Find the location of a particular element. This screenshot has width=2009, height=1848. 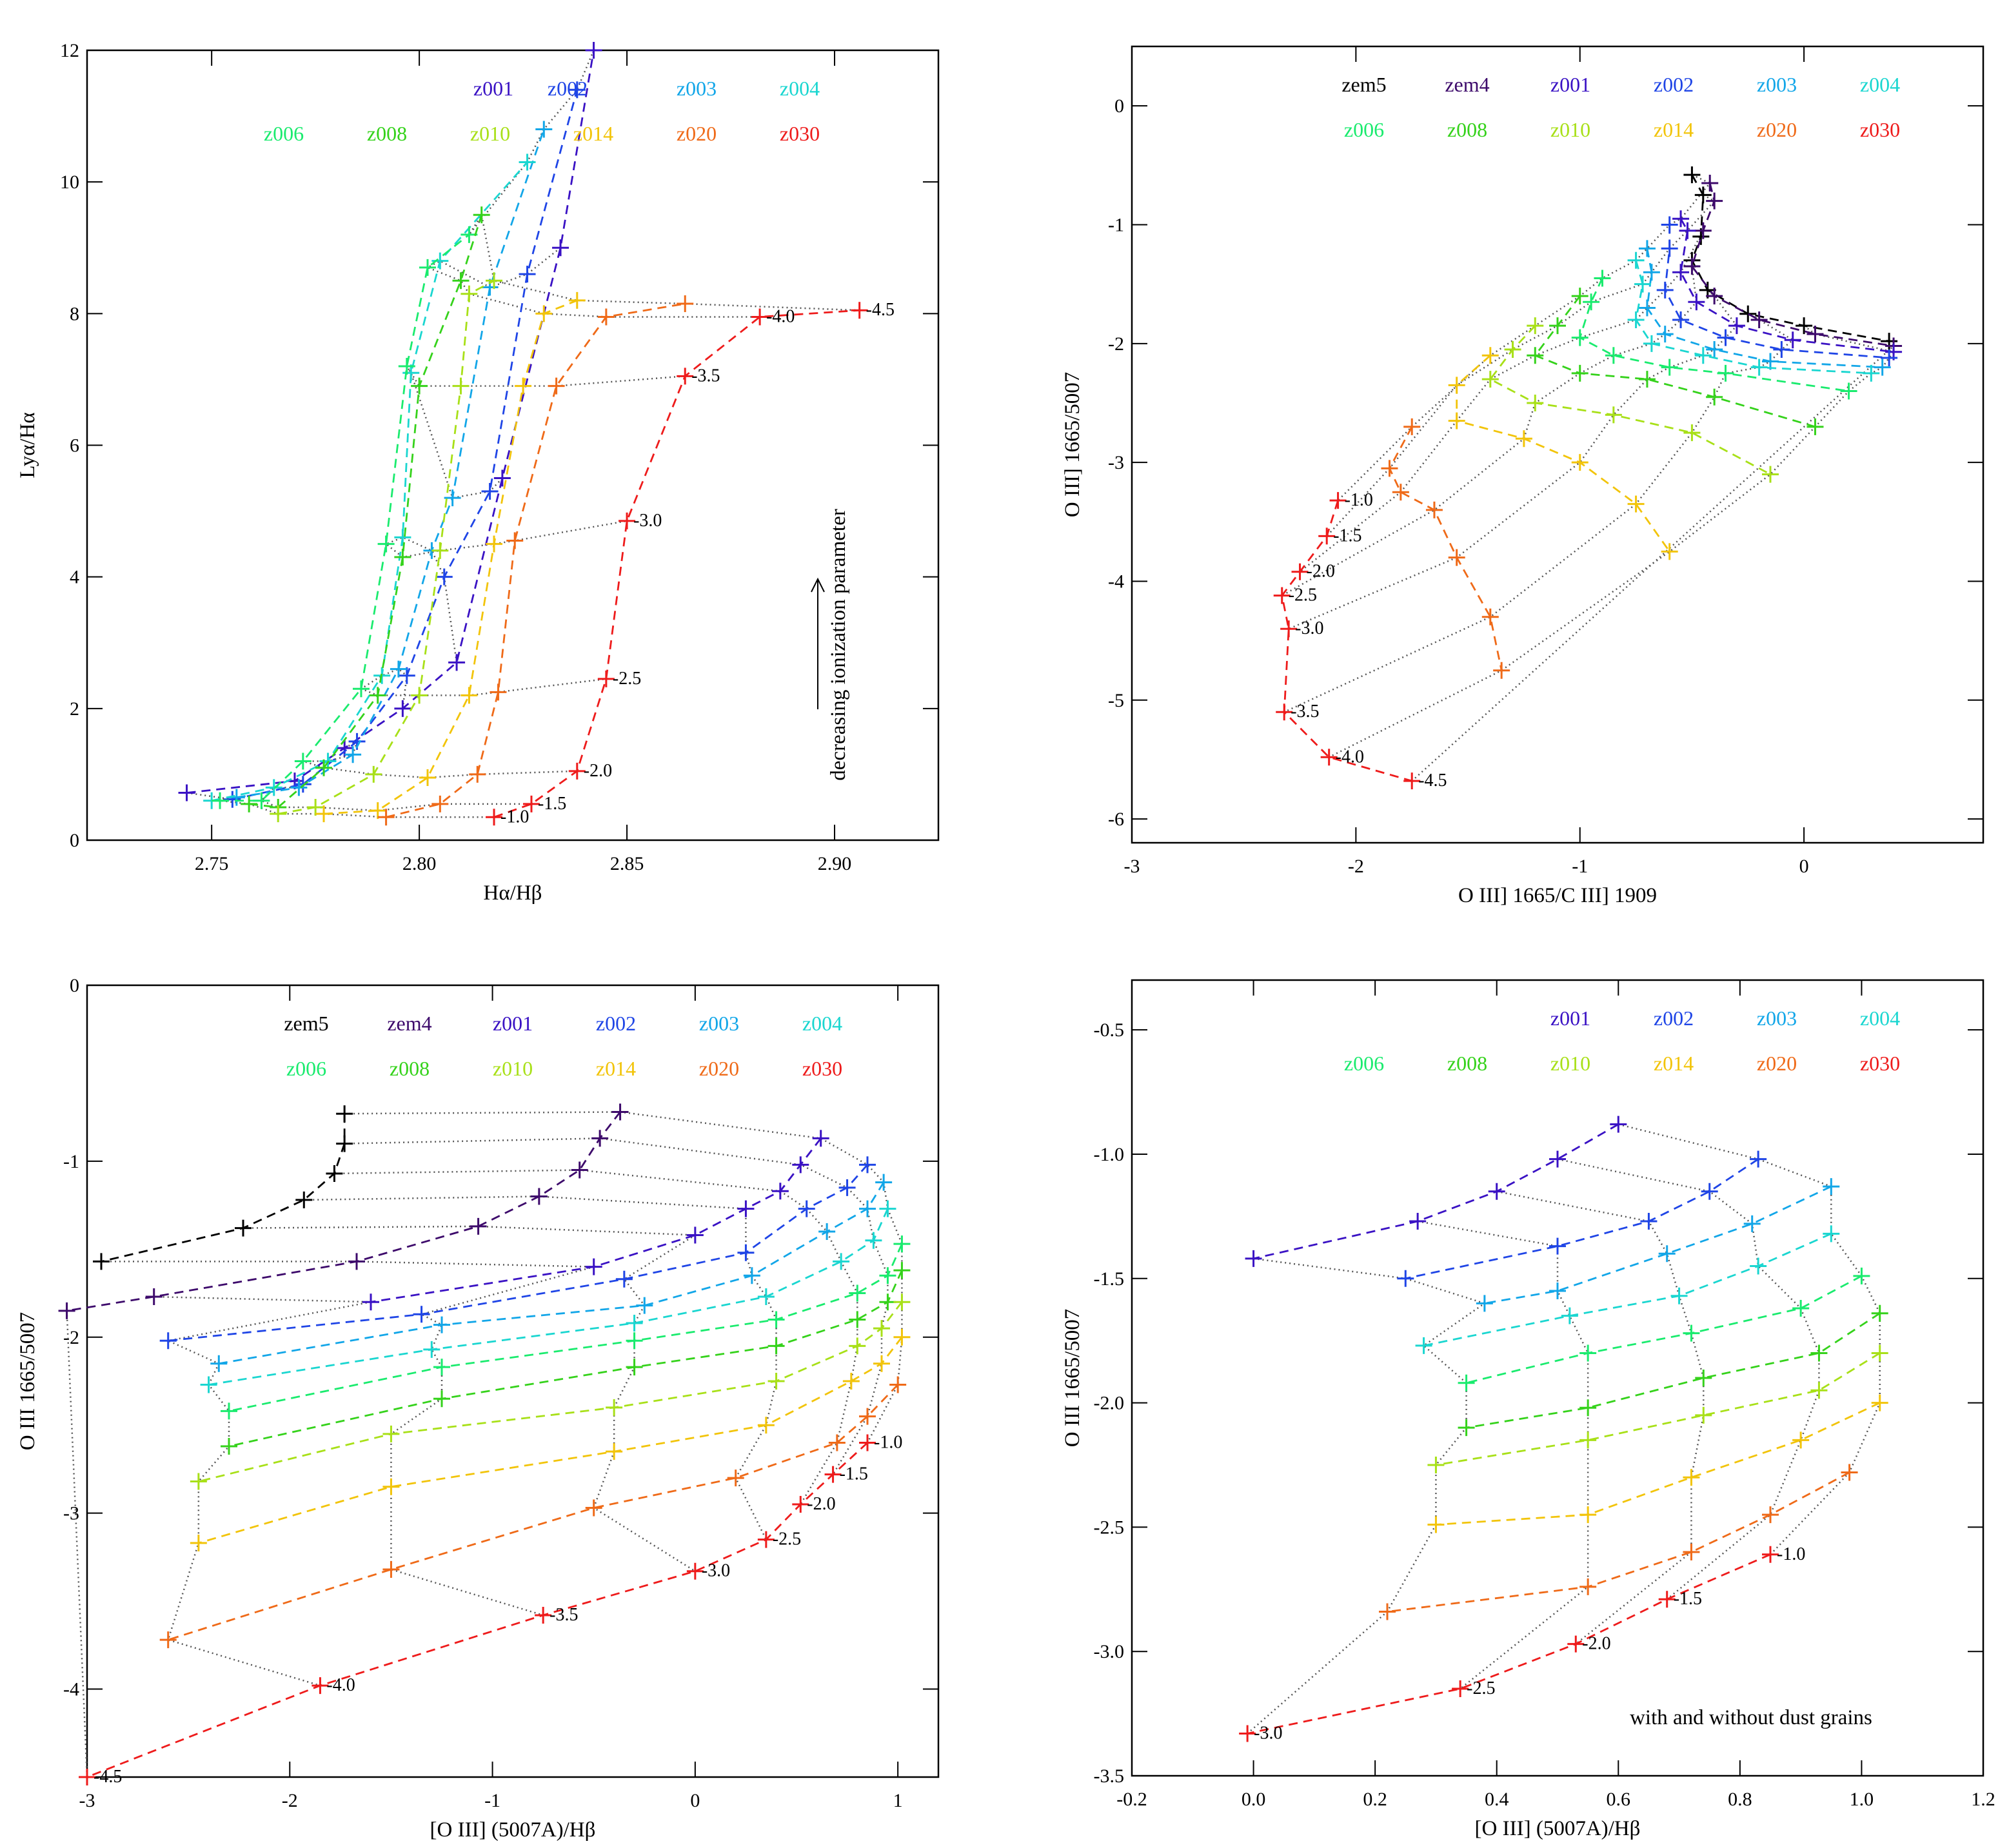

series-z004 is located at coordinates (1627, 1289).